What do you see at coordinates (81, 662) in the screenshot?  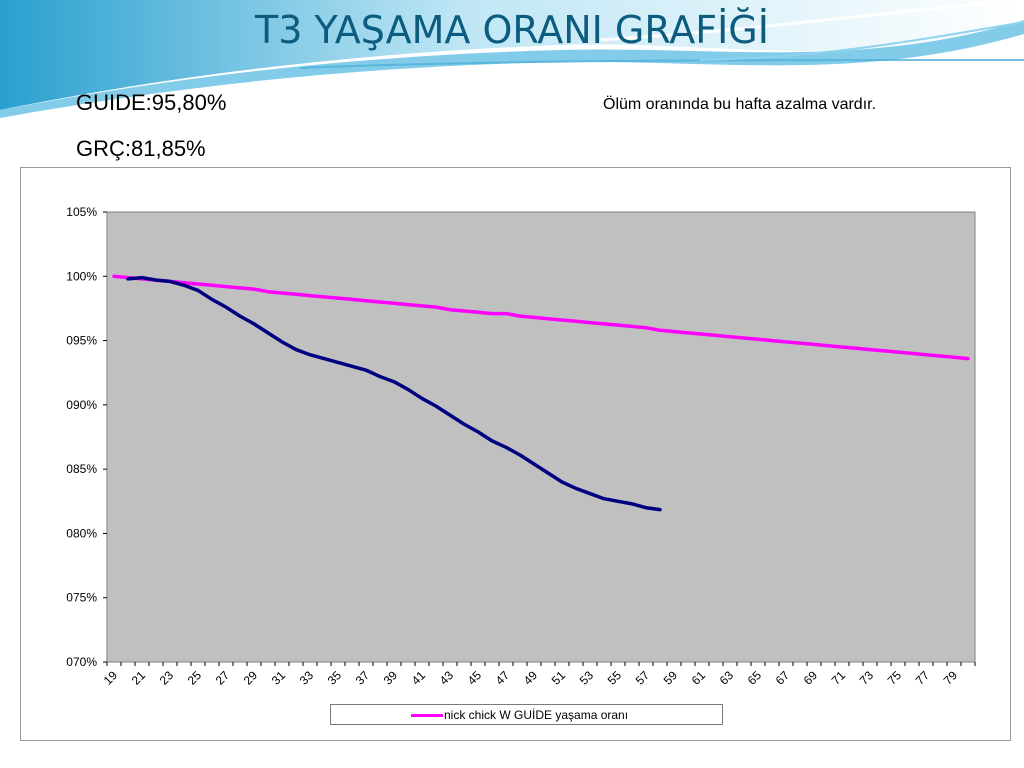 I see `y-tick-label: 070%` at bounding box center [81, 662].